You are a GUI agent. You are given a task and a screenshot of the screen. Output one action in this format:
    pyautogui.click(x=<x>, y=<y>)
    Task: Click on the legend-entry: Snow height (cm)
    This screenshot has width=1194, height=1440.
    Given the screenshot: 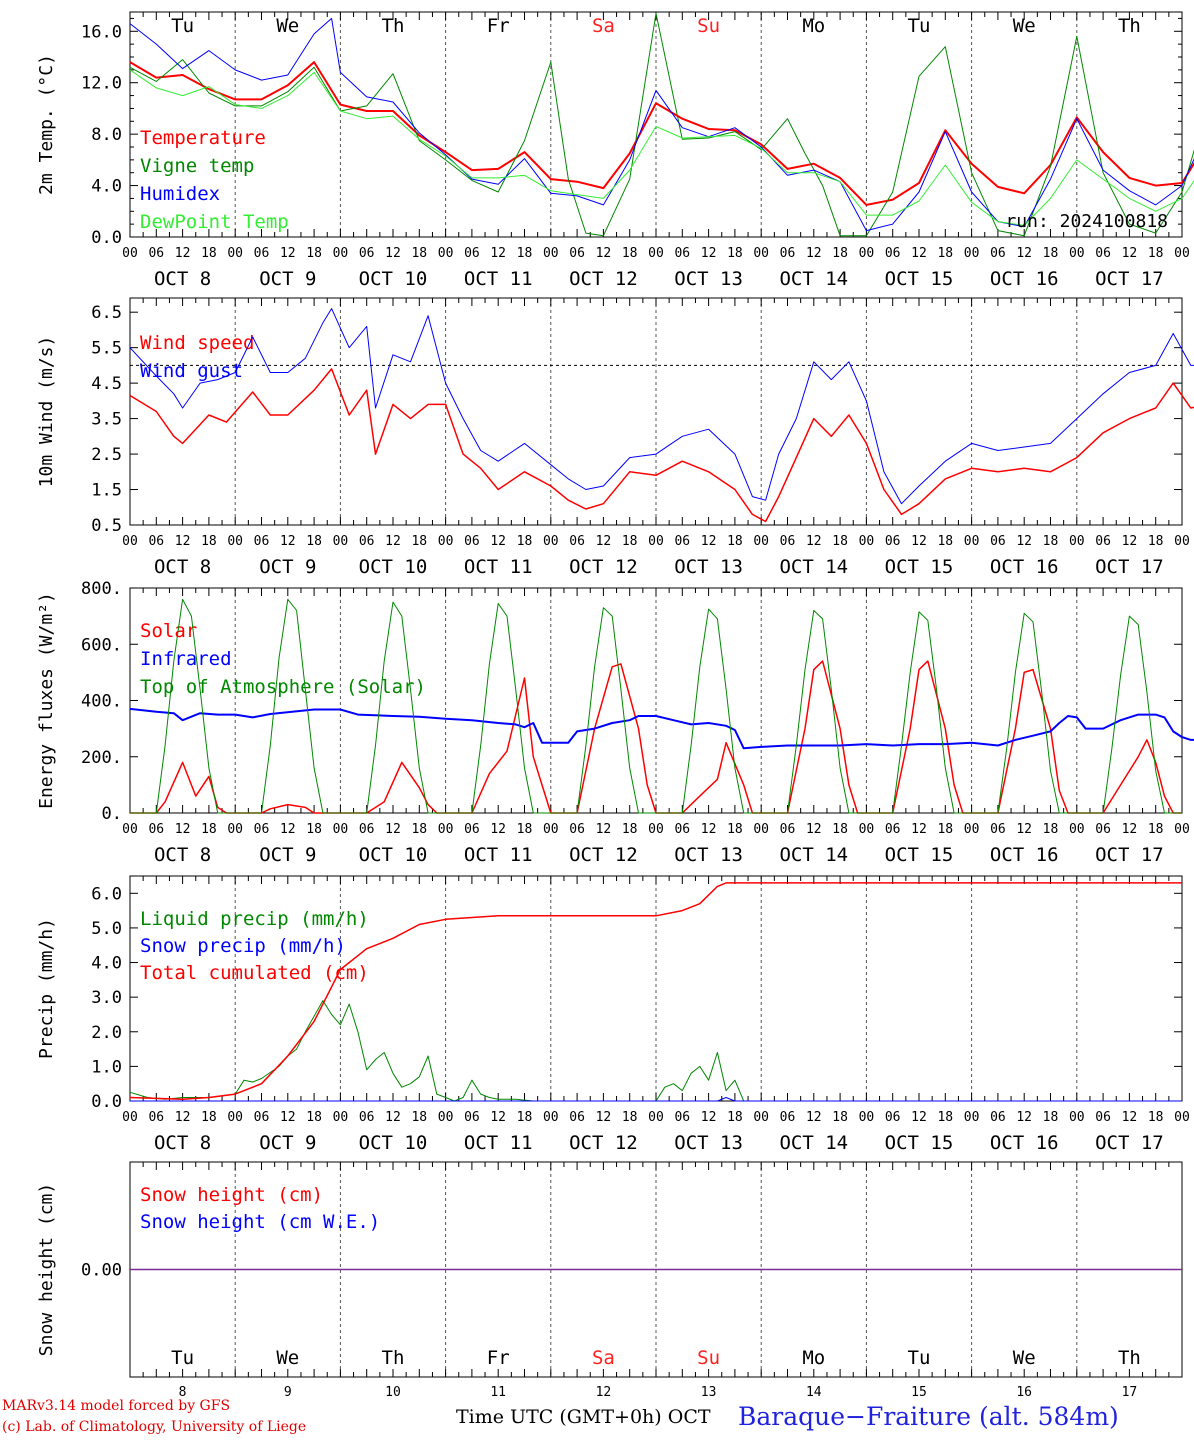 What is the action you would take?
    pyautogui.click(x=231, y=1195)
    